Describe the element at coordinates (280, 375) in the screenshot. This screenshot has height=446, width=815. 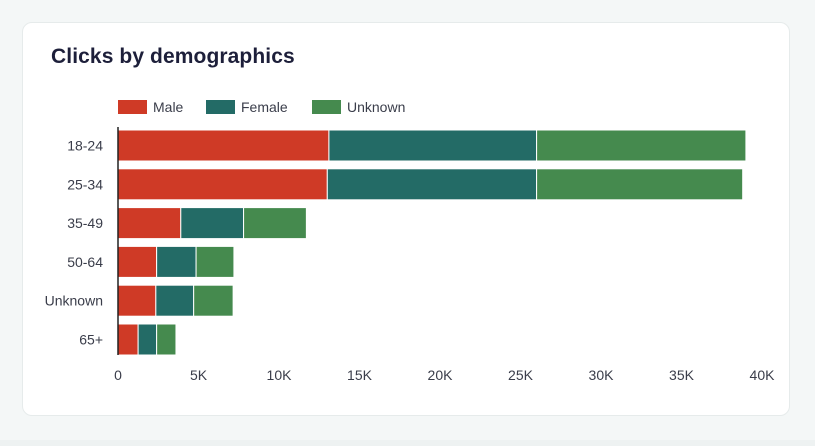
I see `x-tick-label: 10K` at that location.